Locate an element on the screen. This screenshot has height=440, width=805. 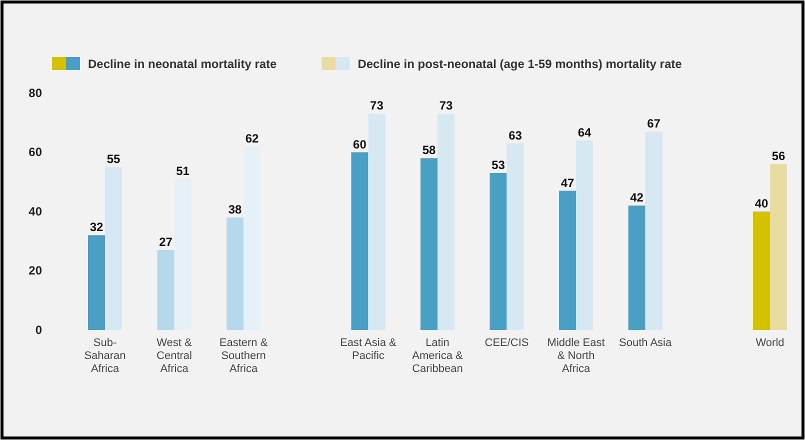
x-tick-label: South Asia is located at coordinates (645, 343).